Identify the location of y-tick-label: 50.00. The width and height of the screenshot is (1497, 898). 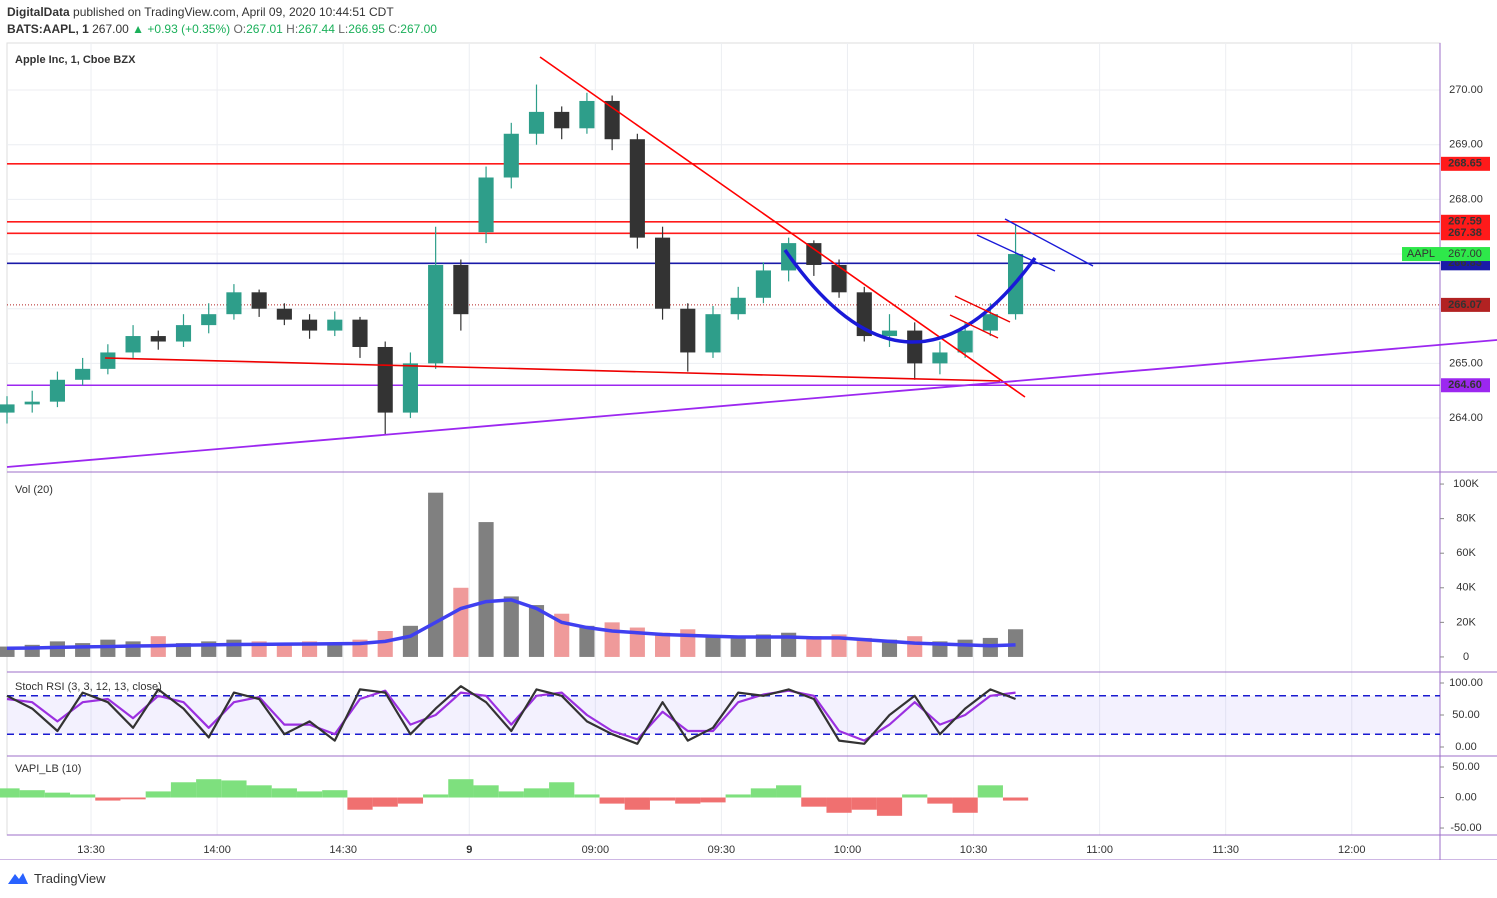
(1466, 715).